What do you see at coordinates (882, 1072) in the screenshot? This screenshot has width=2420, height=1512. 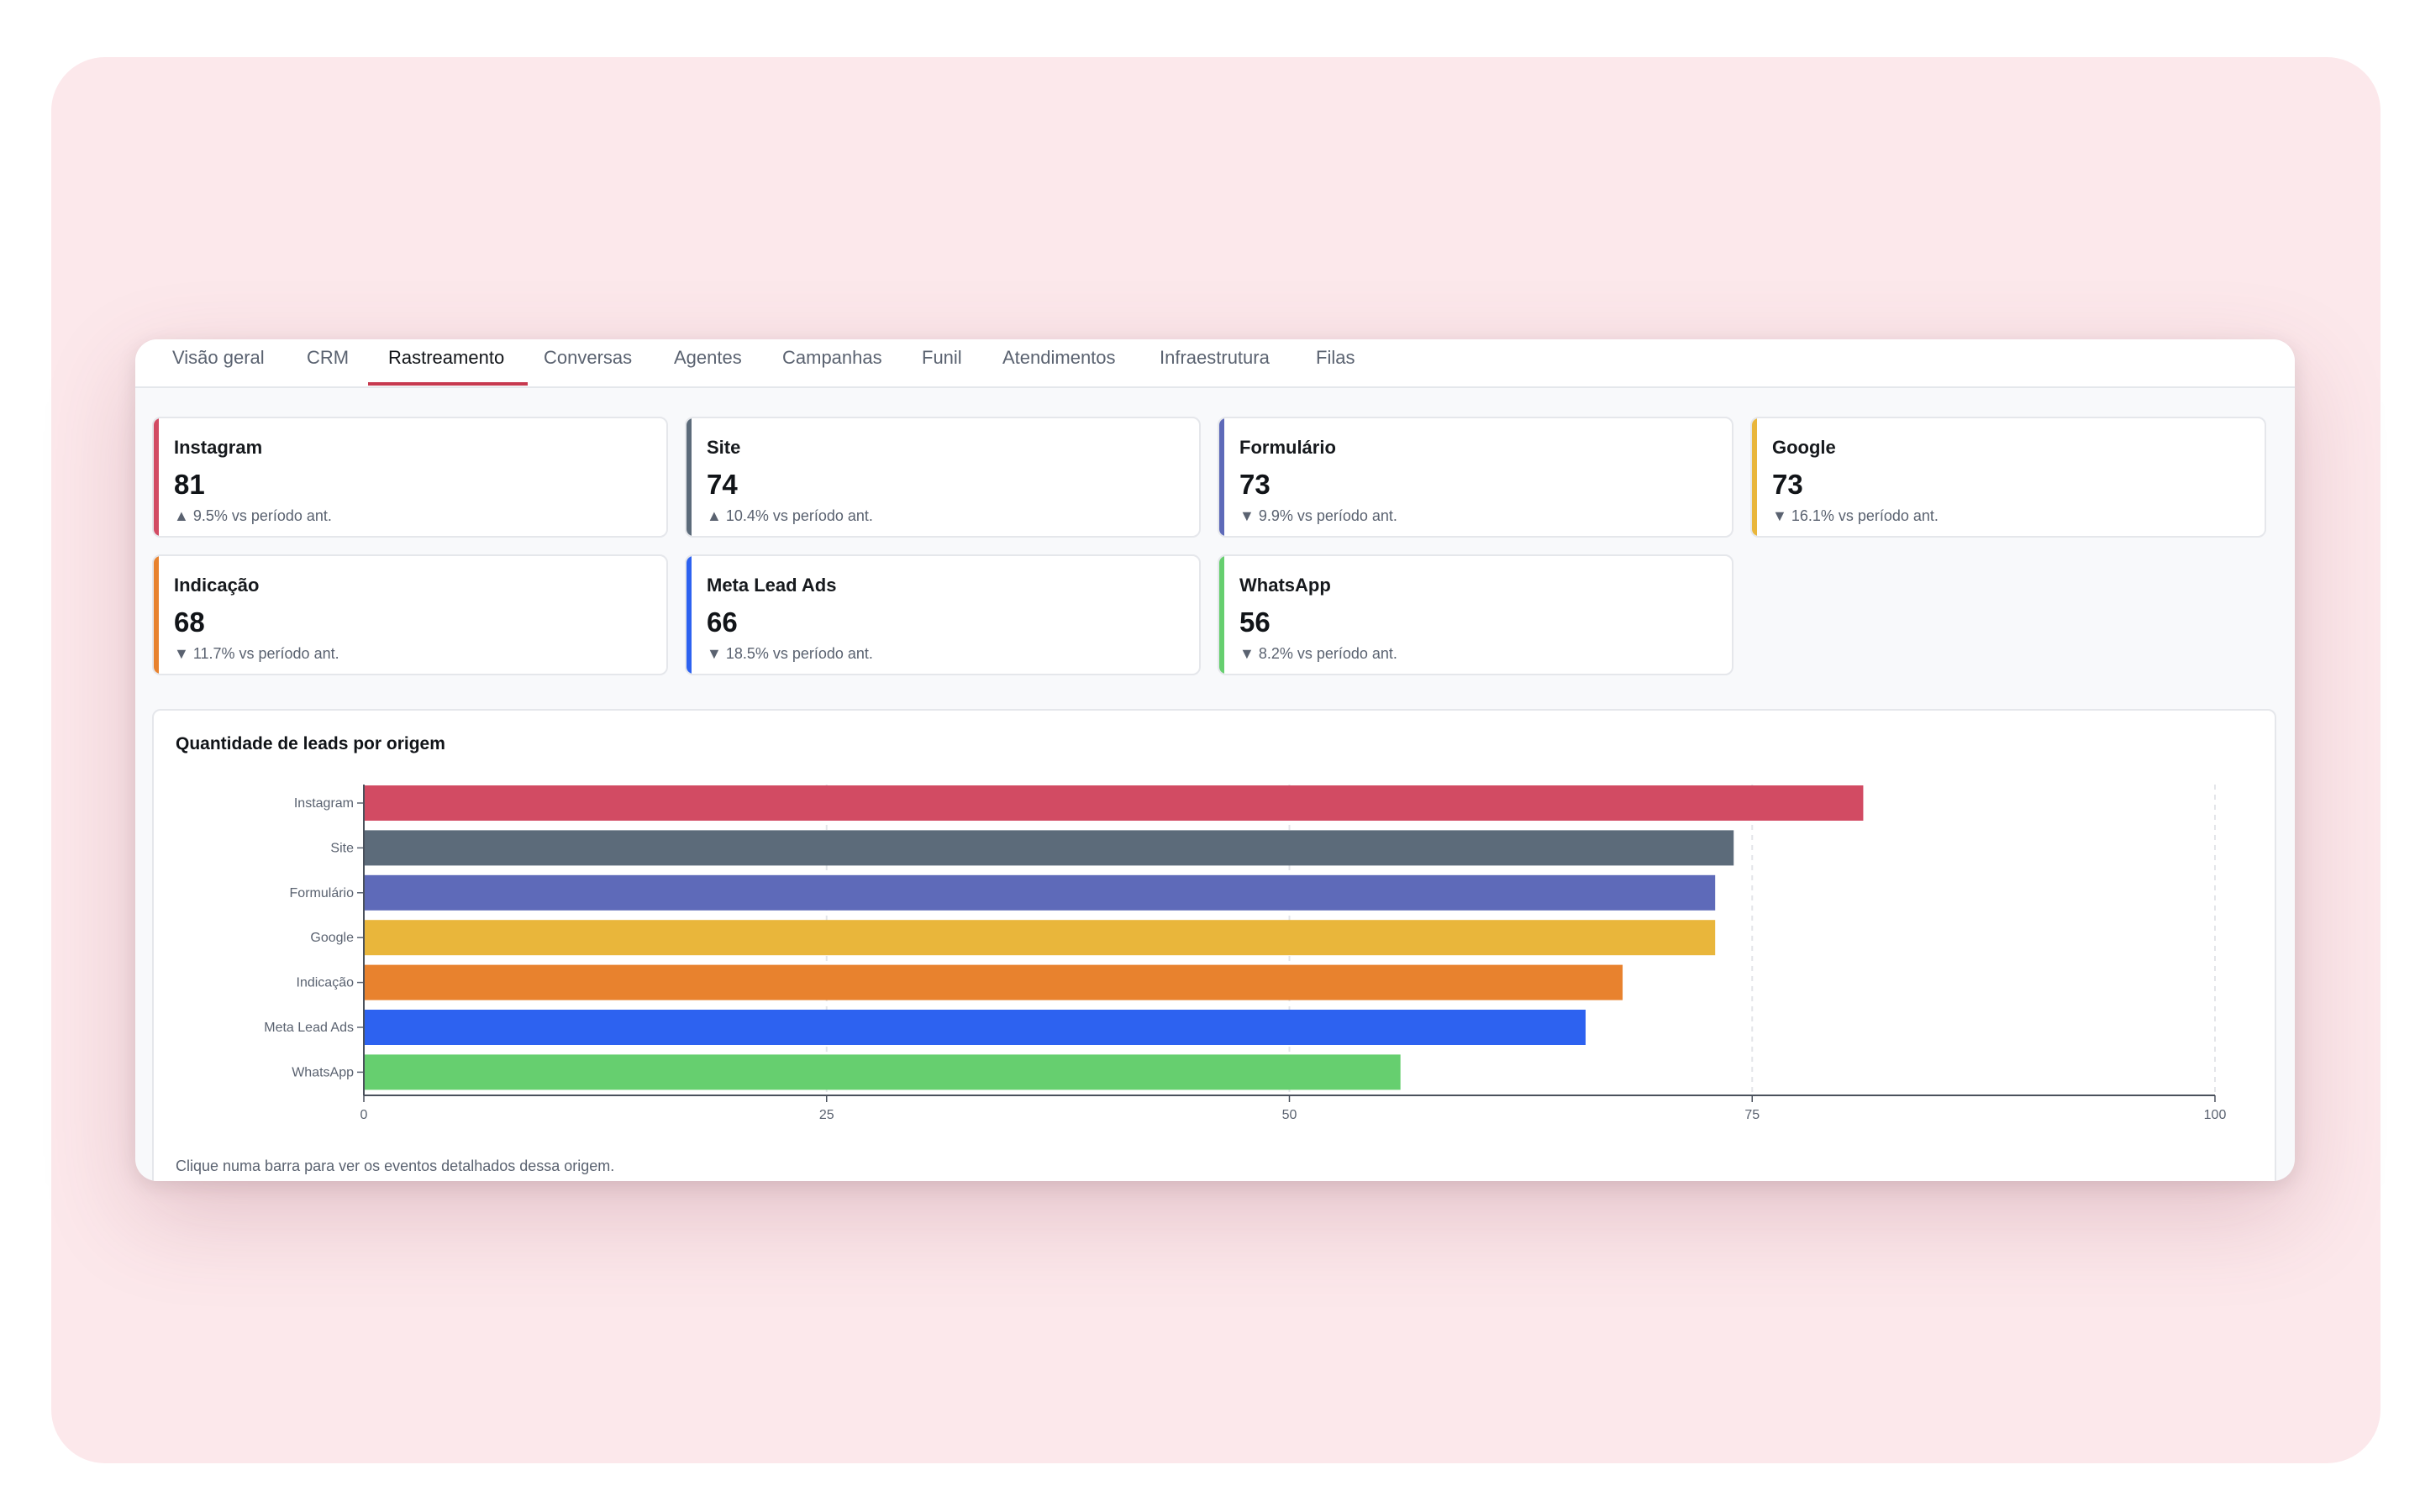 I see `chart-bar-whatsapp` at bounding box center [882, 1072].